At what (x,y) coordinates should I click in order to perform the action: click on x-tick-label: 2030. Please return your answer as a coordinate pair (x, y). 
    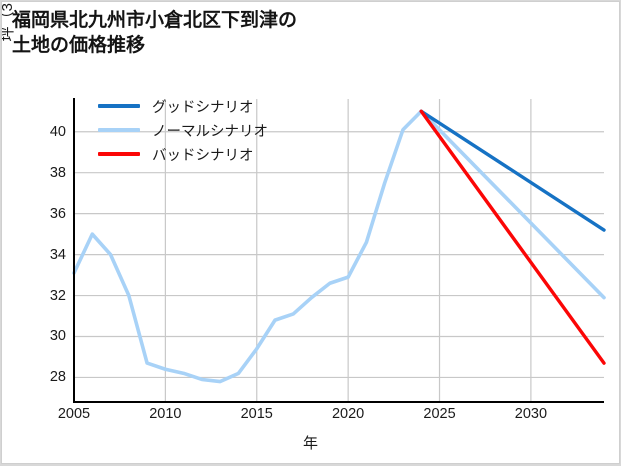
    Looking at the image, I should click on (531, 414).